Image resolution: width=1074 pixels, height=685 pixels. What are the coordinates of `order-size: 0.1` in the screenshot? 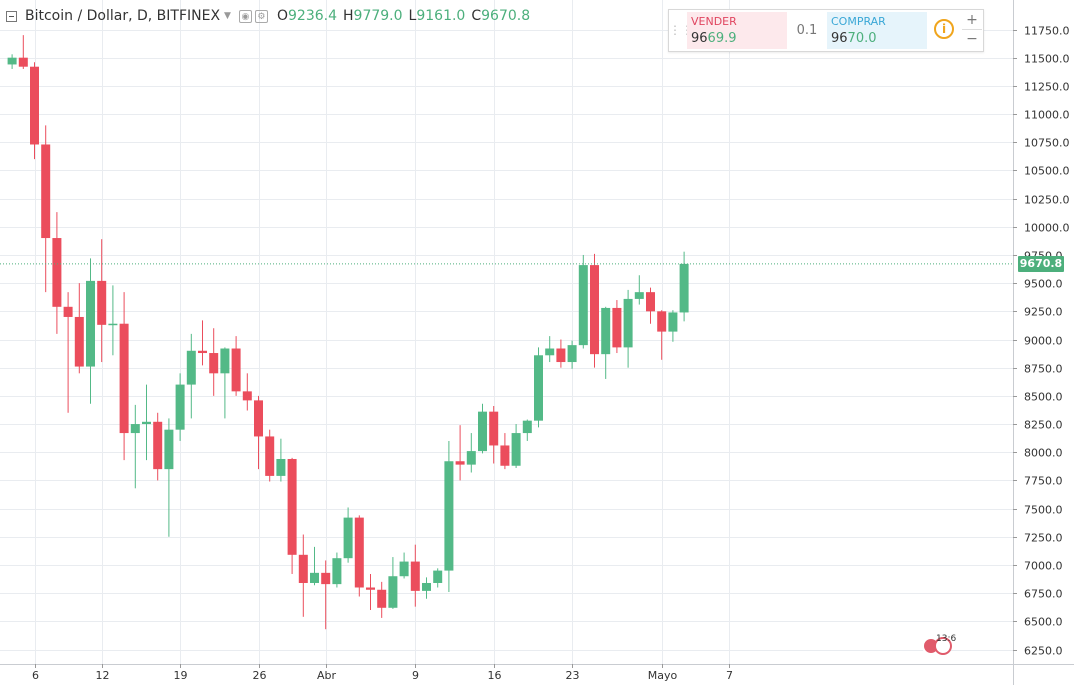 It's located at (807, 30).